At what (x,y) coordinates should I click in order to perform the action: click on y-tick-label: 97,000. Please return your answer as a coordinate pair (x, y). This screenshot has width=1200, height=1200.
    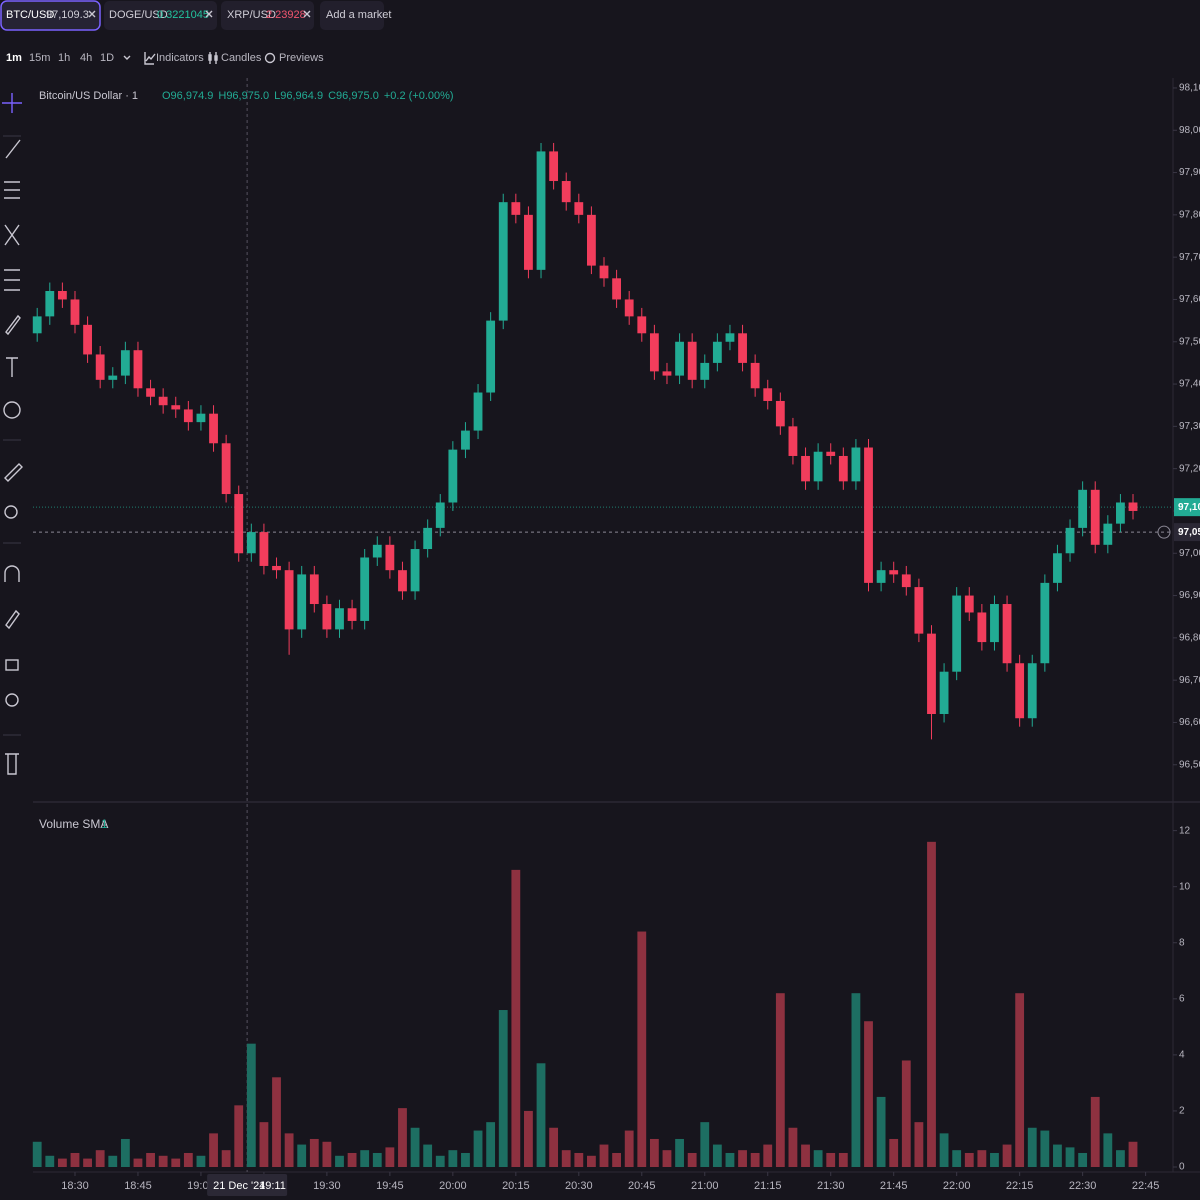
    Looking at the image, I should click on (1189, 553).